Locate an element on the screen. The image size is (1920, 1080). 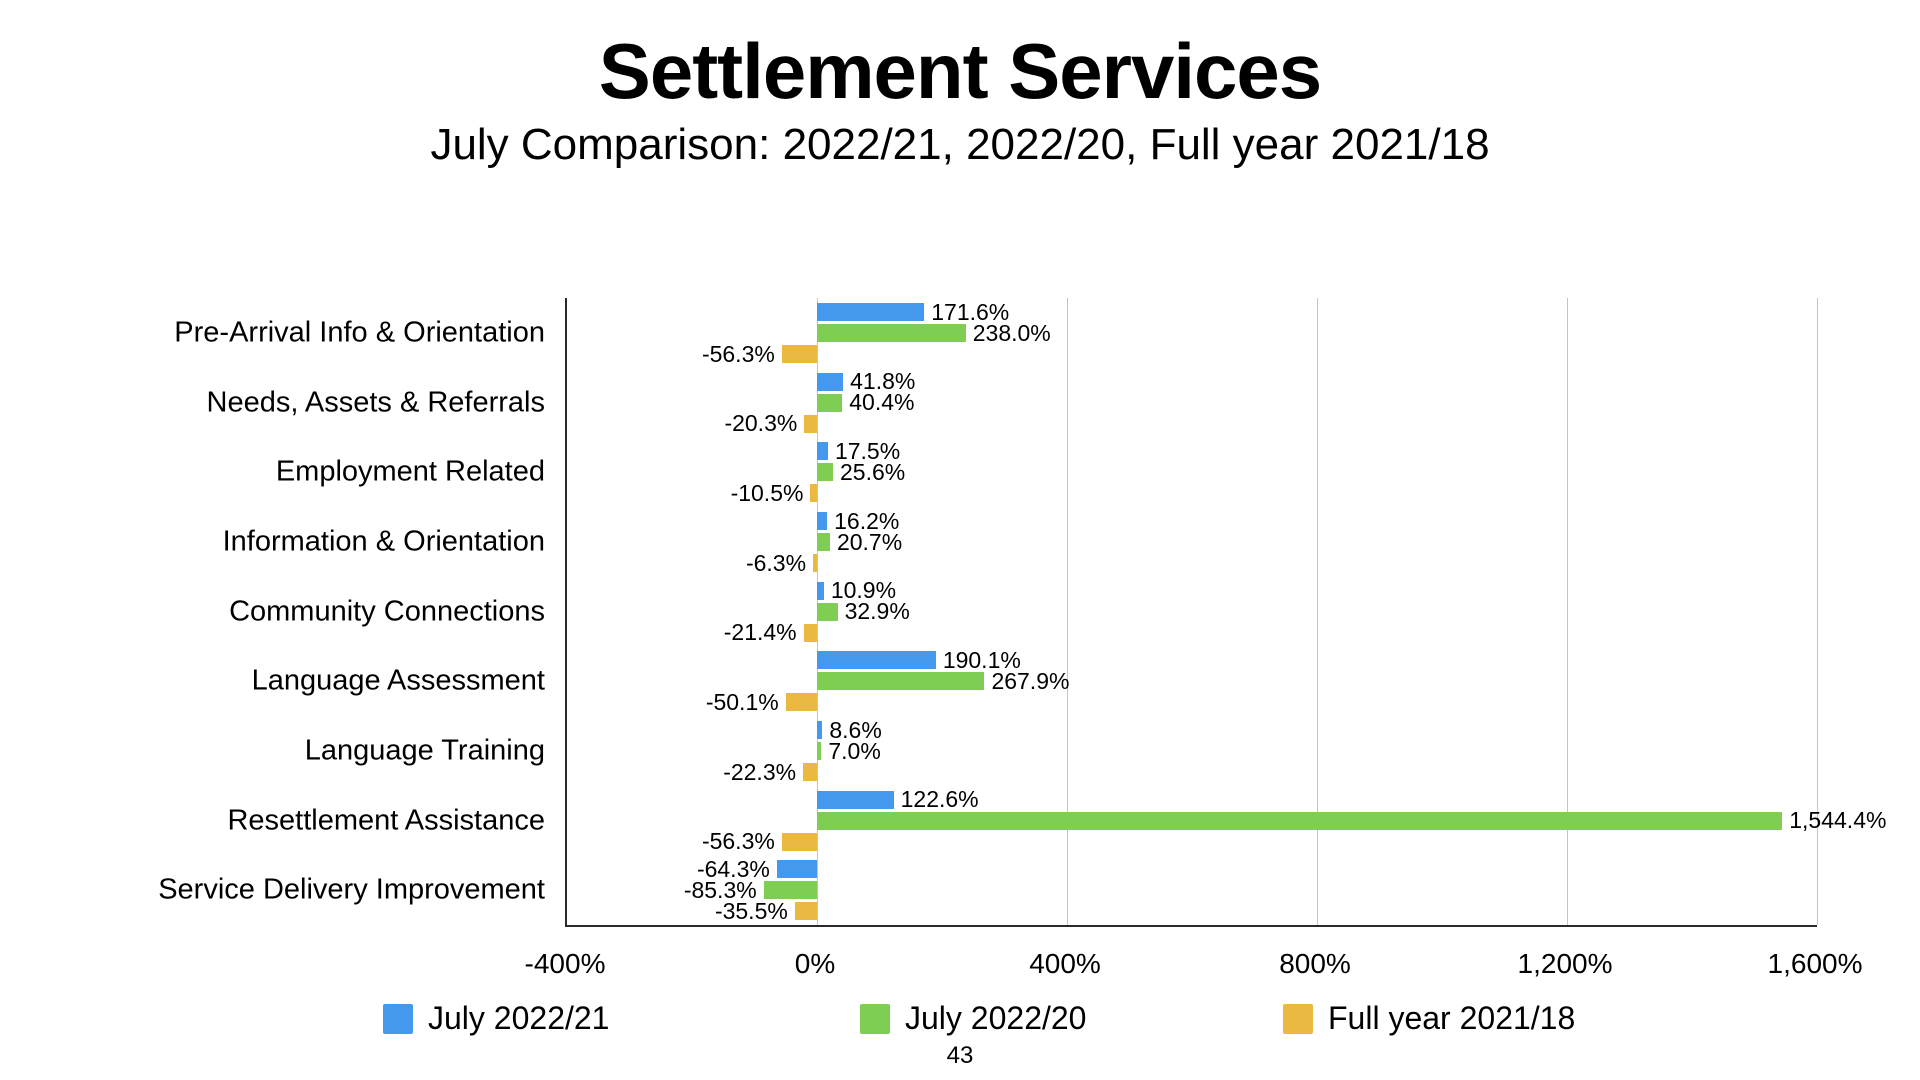
category-label: Language Training is located at coordinates (424, 750).